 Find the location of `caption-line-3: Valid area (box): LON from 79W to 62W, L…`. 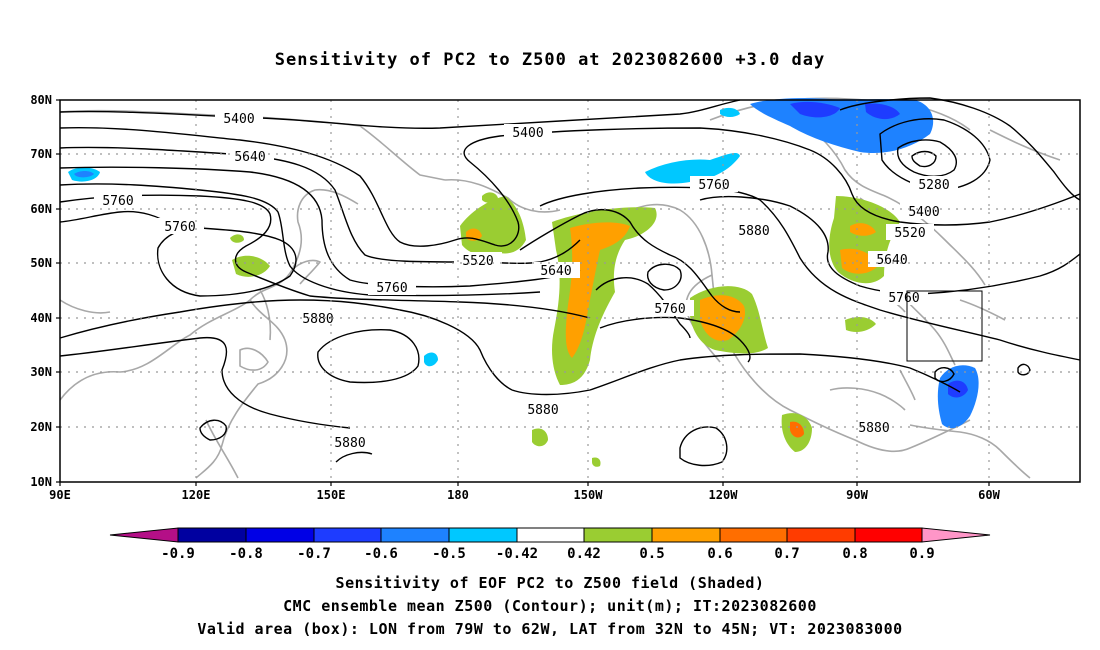

caption-line-3: Valid area (box): LON from 79W to 62W, L… is located at coordinates (550, 629).